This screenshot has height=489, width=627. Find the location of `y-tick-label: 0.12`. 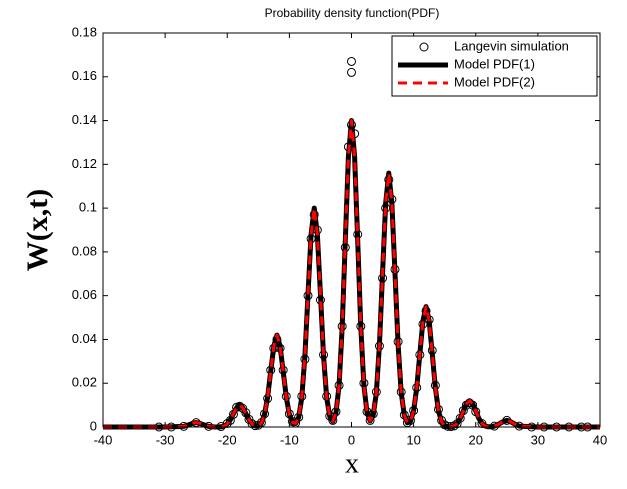

y-tick-label: 0.12 is located at coordinates (84, 163).